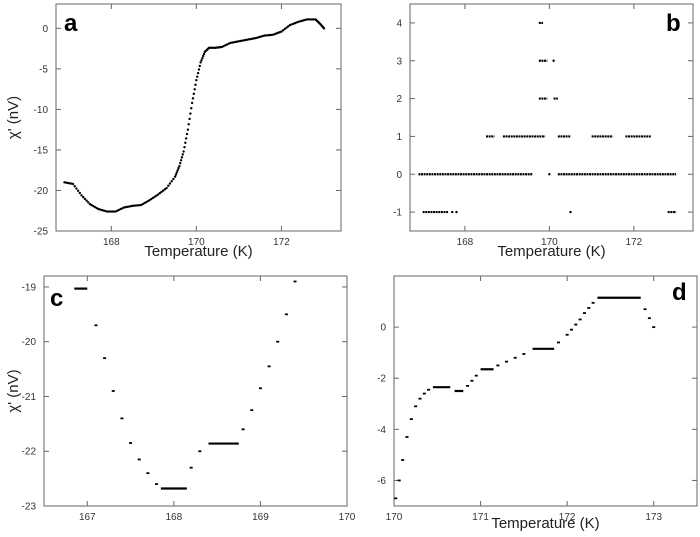 The width and height of the screenshot is (700, 537). Describe the element at coordinates (347, 517) in the screenshot. I see `x-tick-label: 170` at that location.